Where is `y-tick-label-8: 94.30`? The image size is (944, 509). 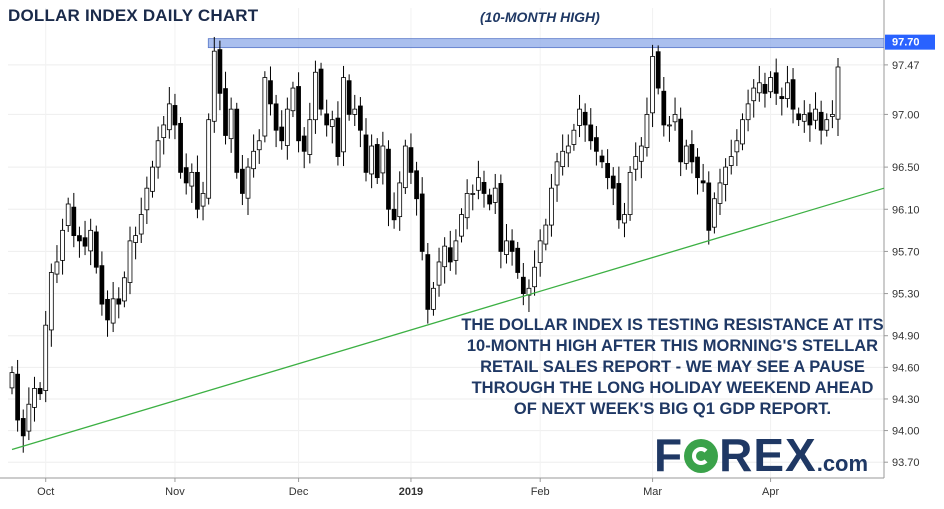
y-tick-label-8: 94.30 is located at coordinates (906, 400).